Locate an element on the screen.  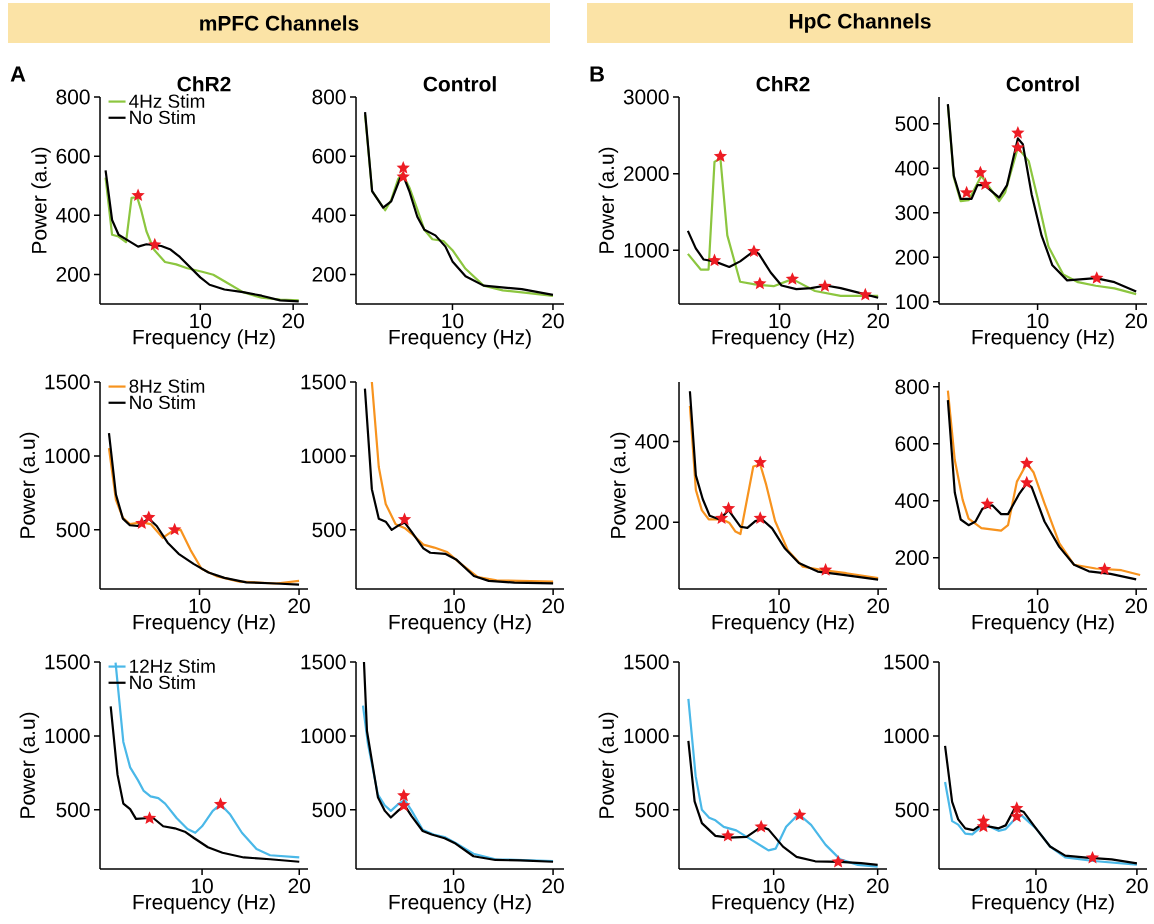
y-tick-label: 300 is located at coordinates (912, 213).